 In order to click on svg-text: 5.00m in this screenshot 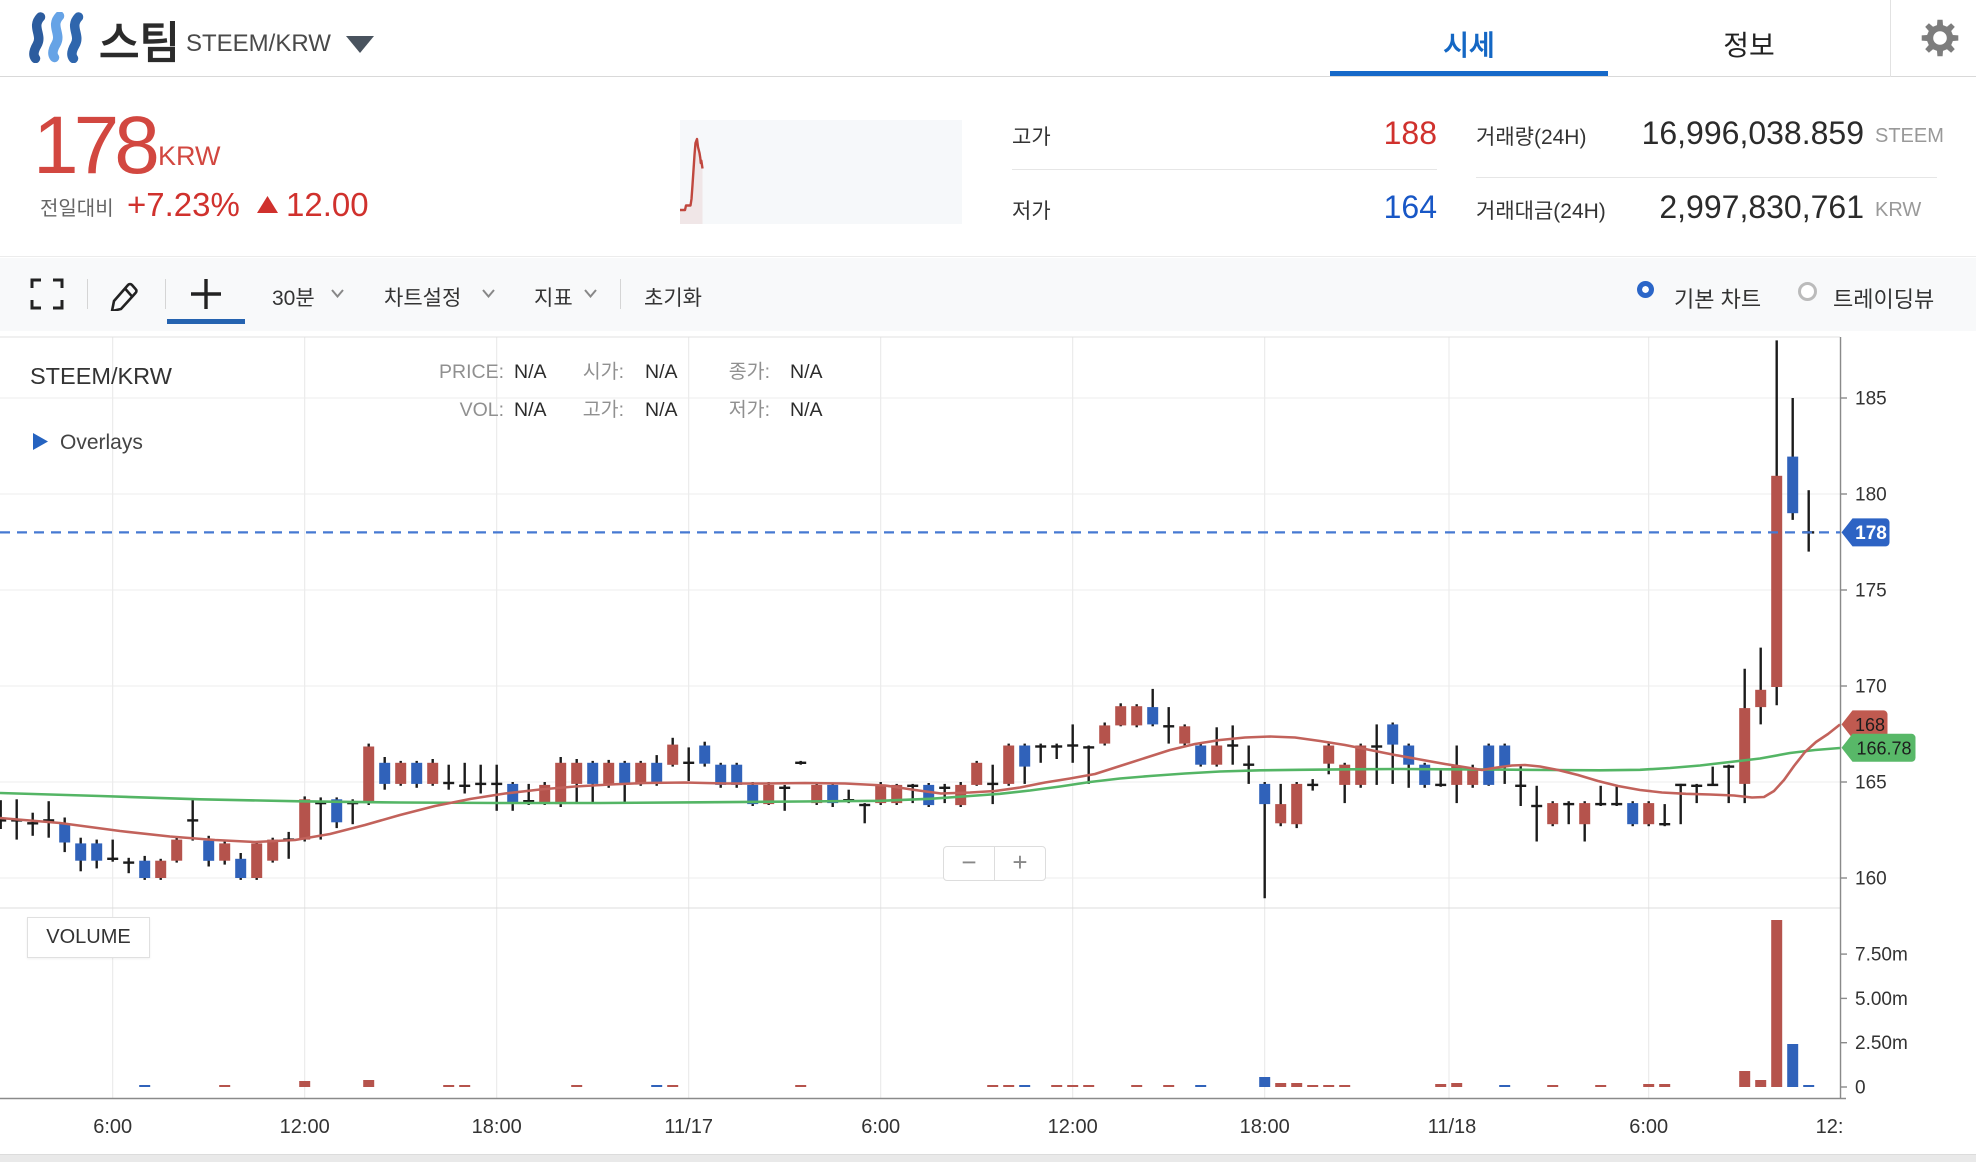, I will do `click(1881, 999)`.